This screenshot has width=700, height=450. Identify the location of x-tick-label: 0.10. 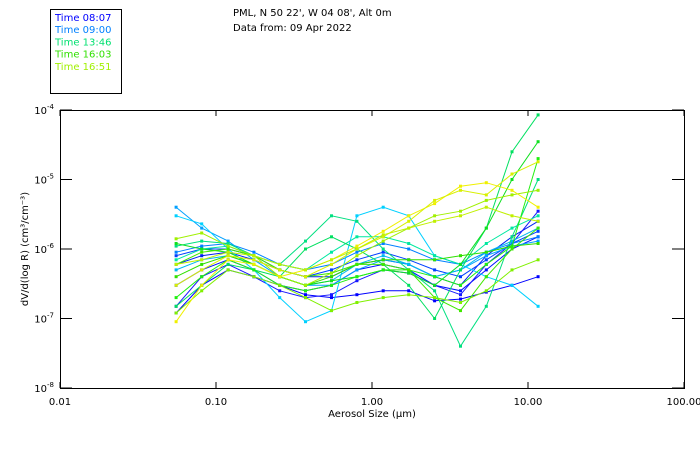
(216, 402).